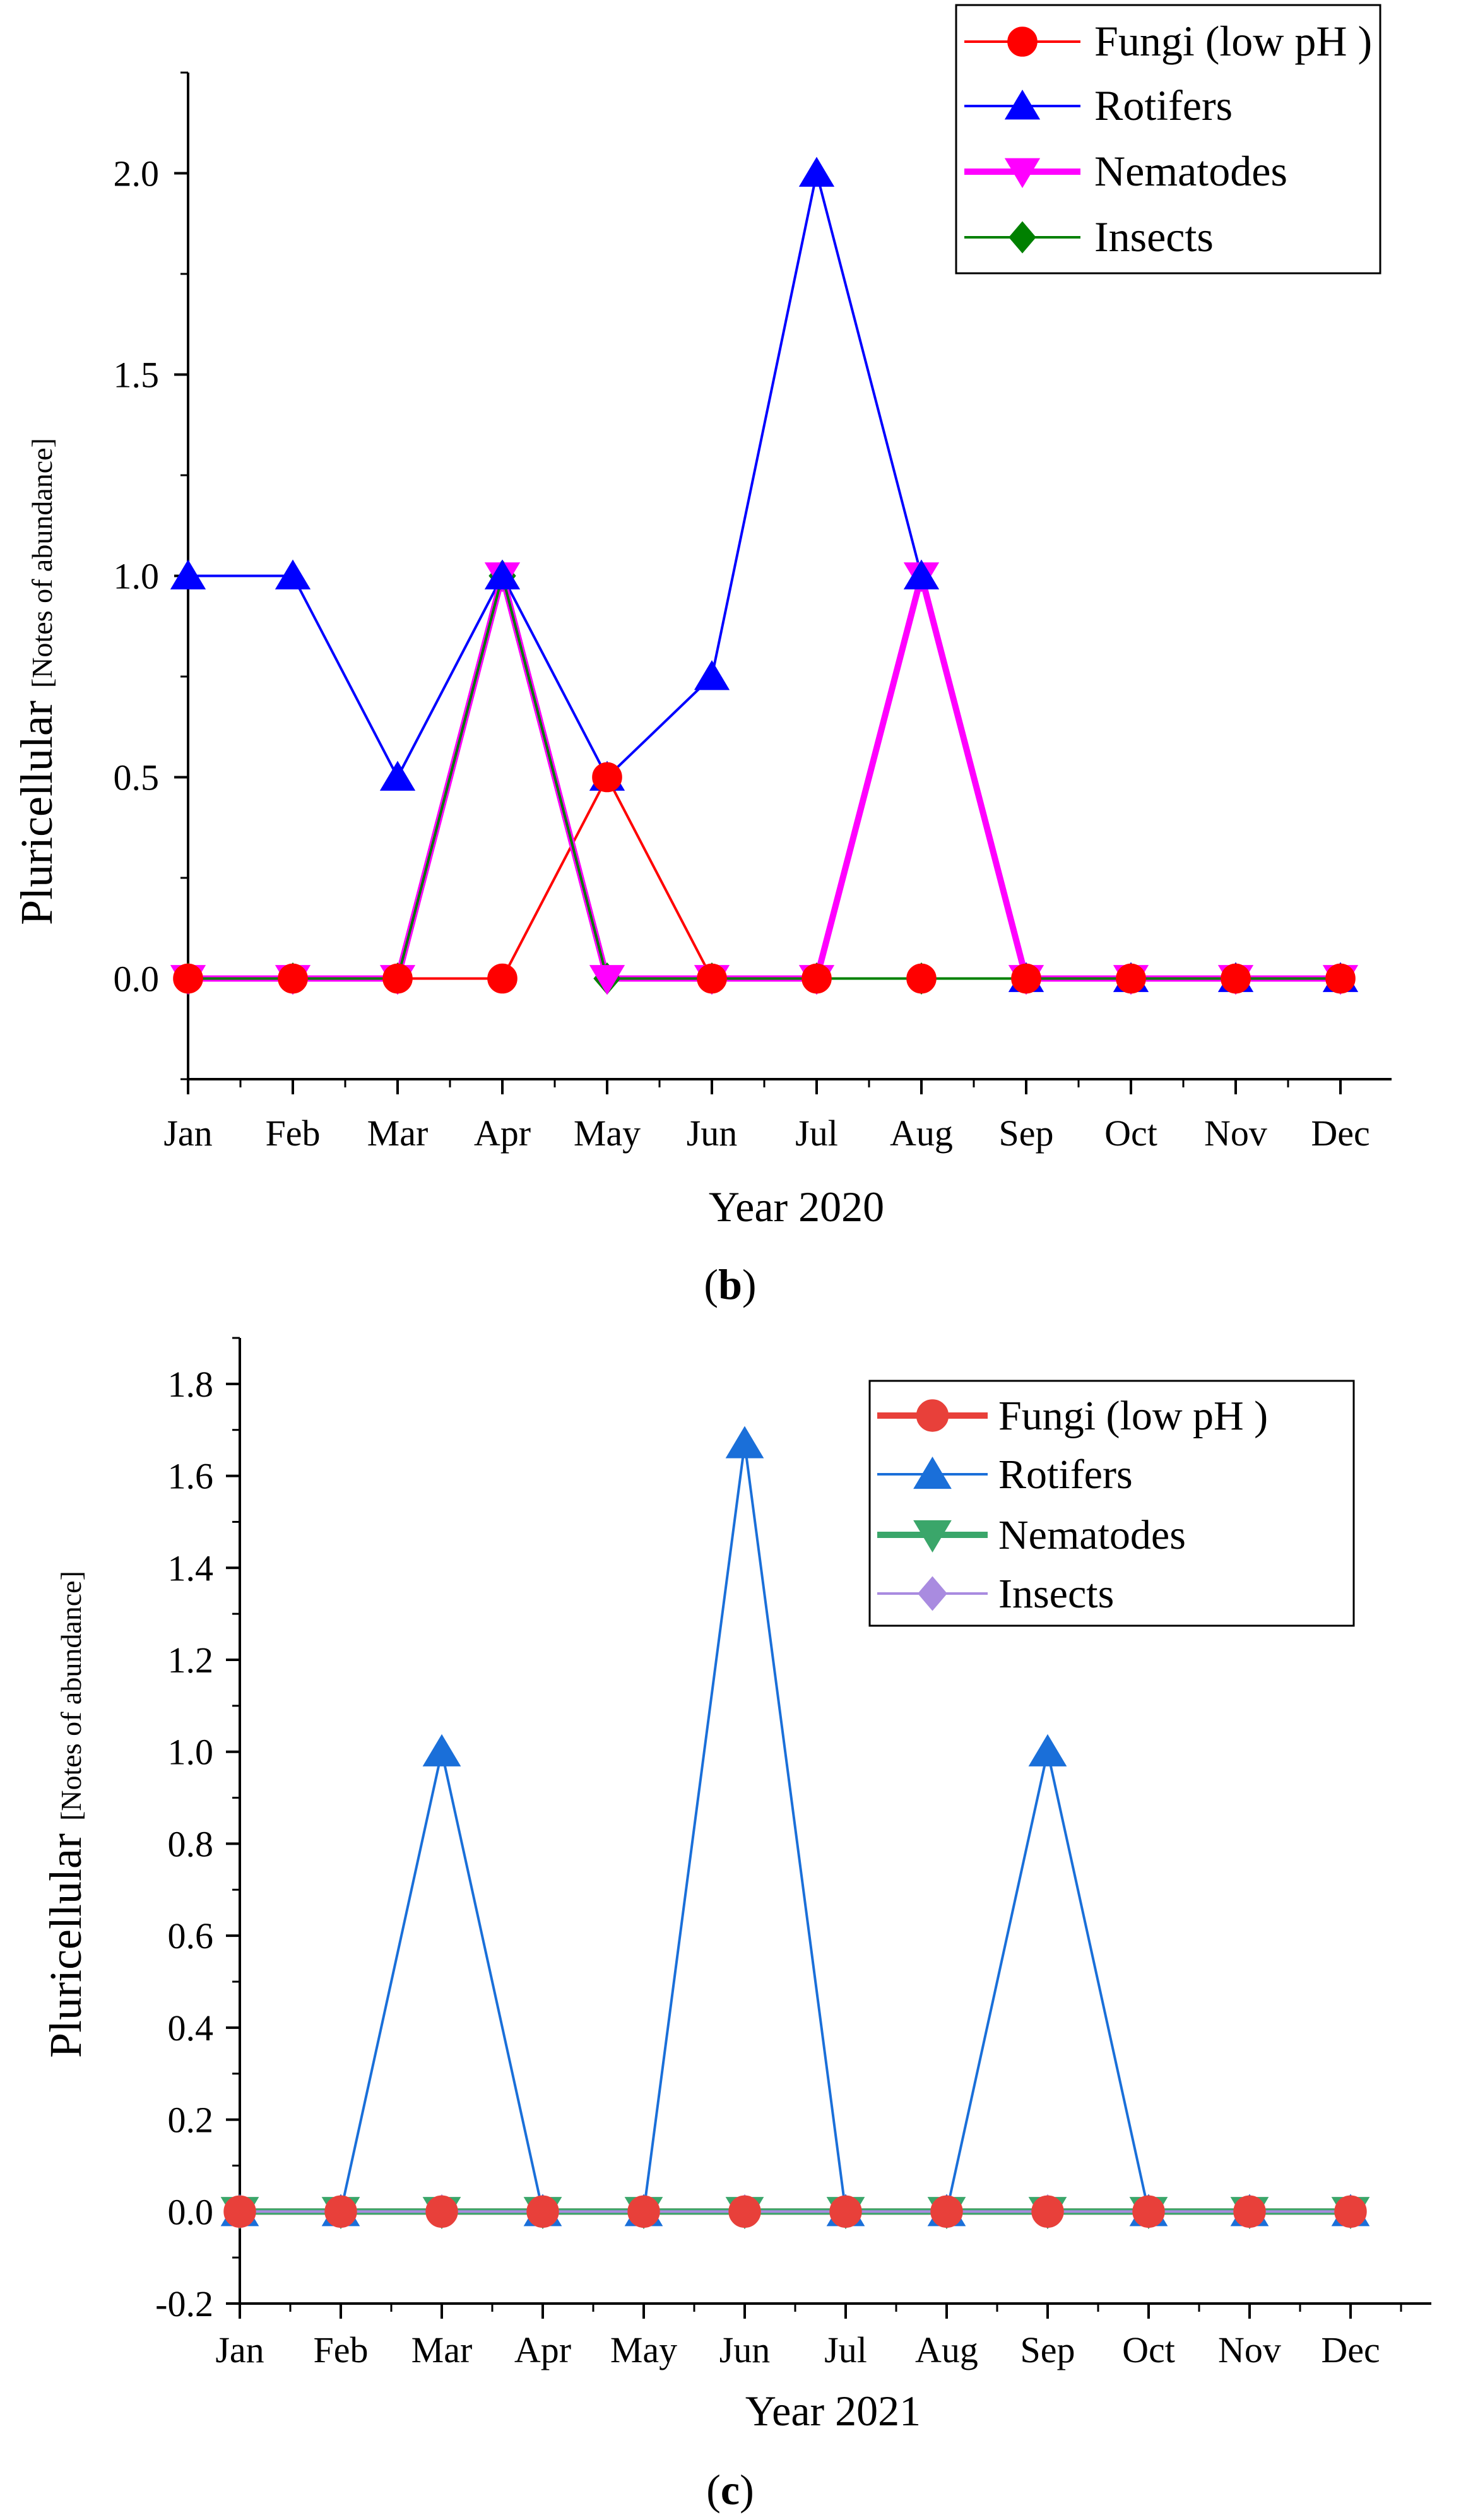 This screenshot has width=1461, height=2520. I want to click on chart-c-legend-marker-insects, so click(932, 1593).